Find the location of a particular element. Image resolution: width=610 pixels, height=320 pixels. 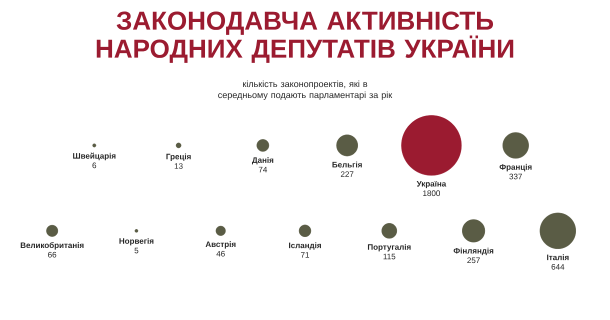

data-label: 13 is located at coordinates (178, 166).